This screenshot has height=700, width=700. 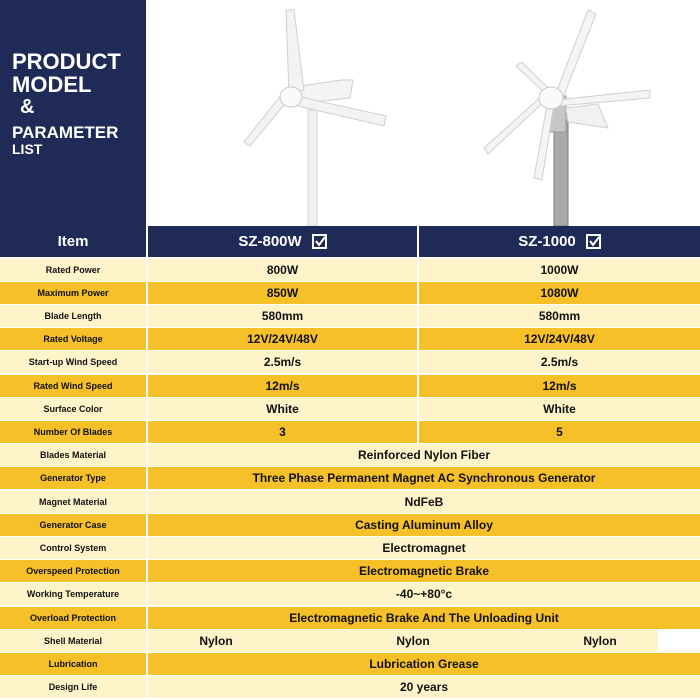 What do you see at coordinates (73, 455) in the screenshot?
I see `row-label: Blades Material` at bounding box center [73, 455].